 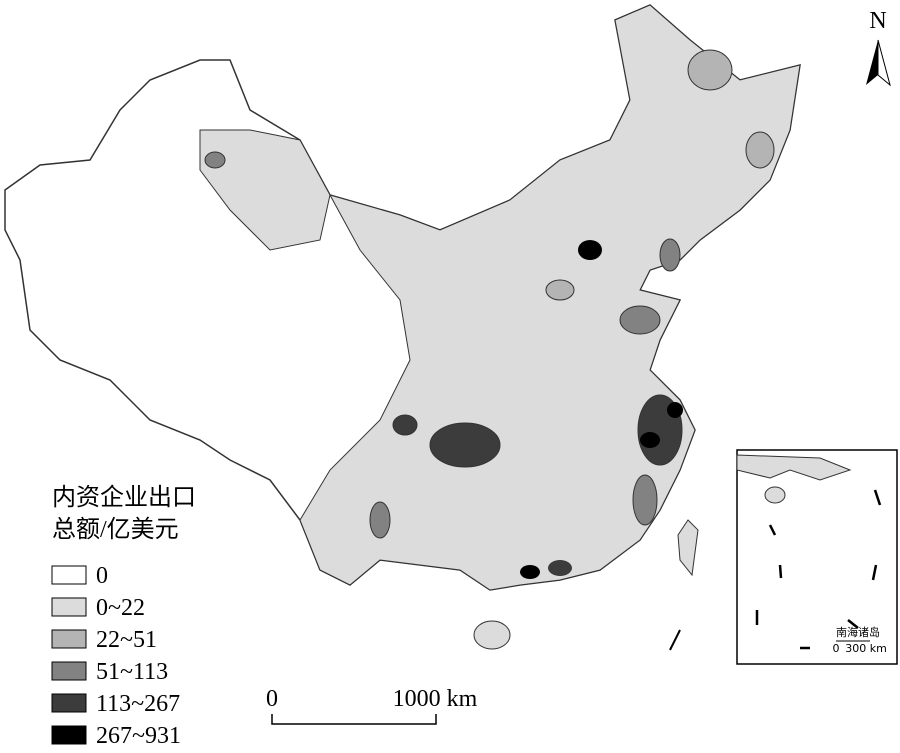 What do you see at coordinates (818, 569) in the screenshot?
I see `inset-dashes` at bounding box center [818, 569].